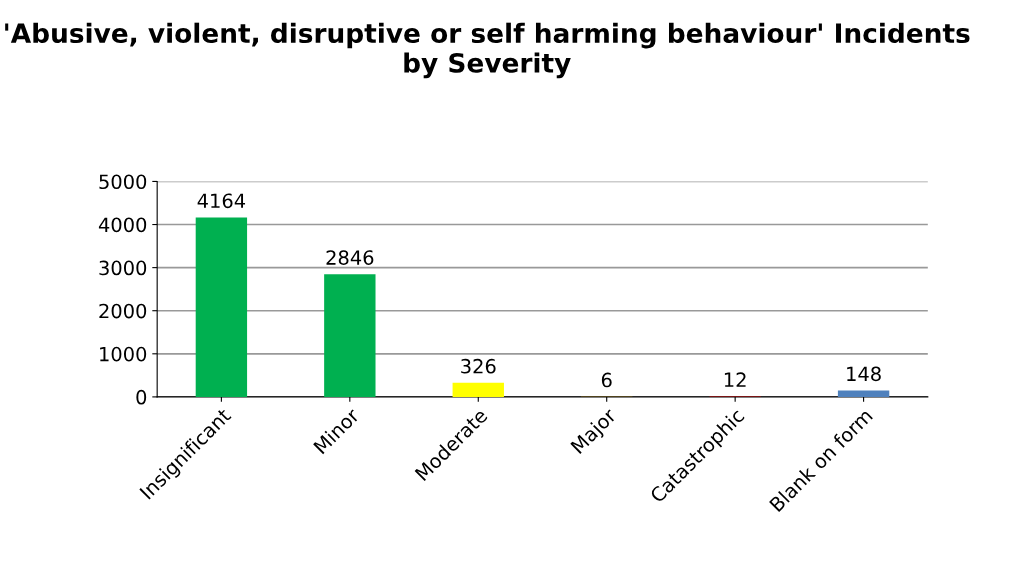 Image resolution: width=1014 pixels, height=567 pixels. I want to click on y-tick-label: 5000, so click(123, 182).